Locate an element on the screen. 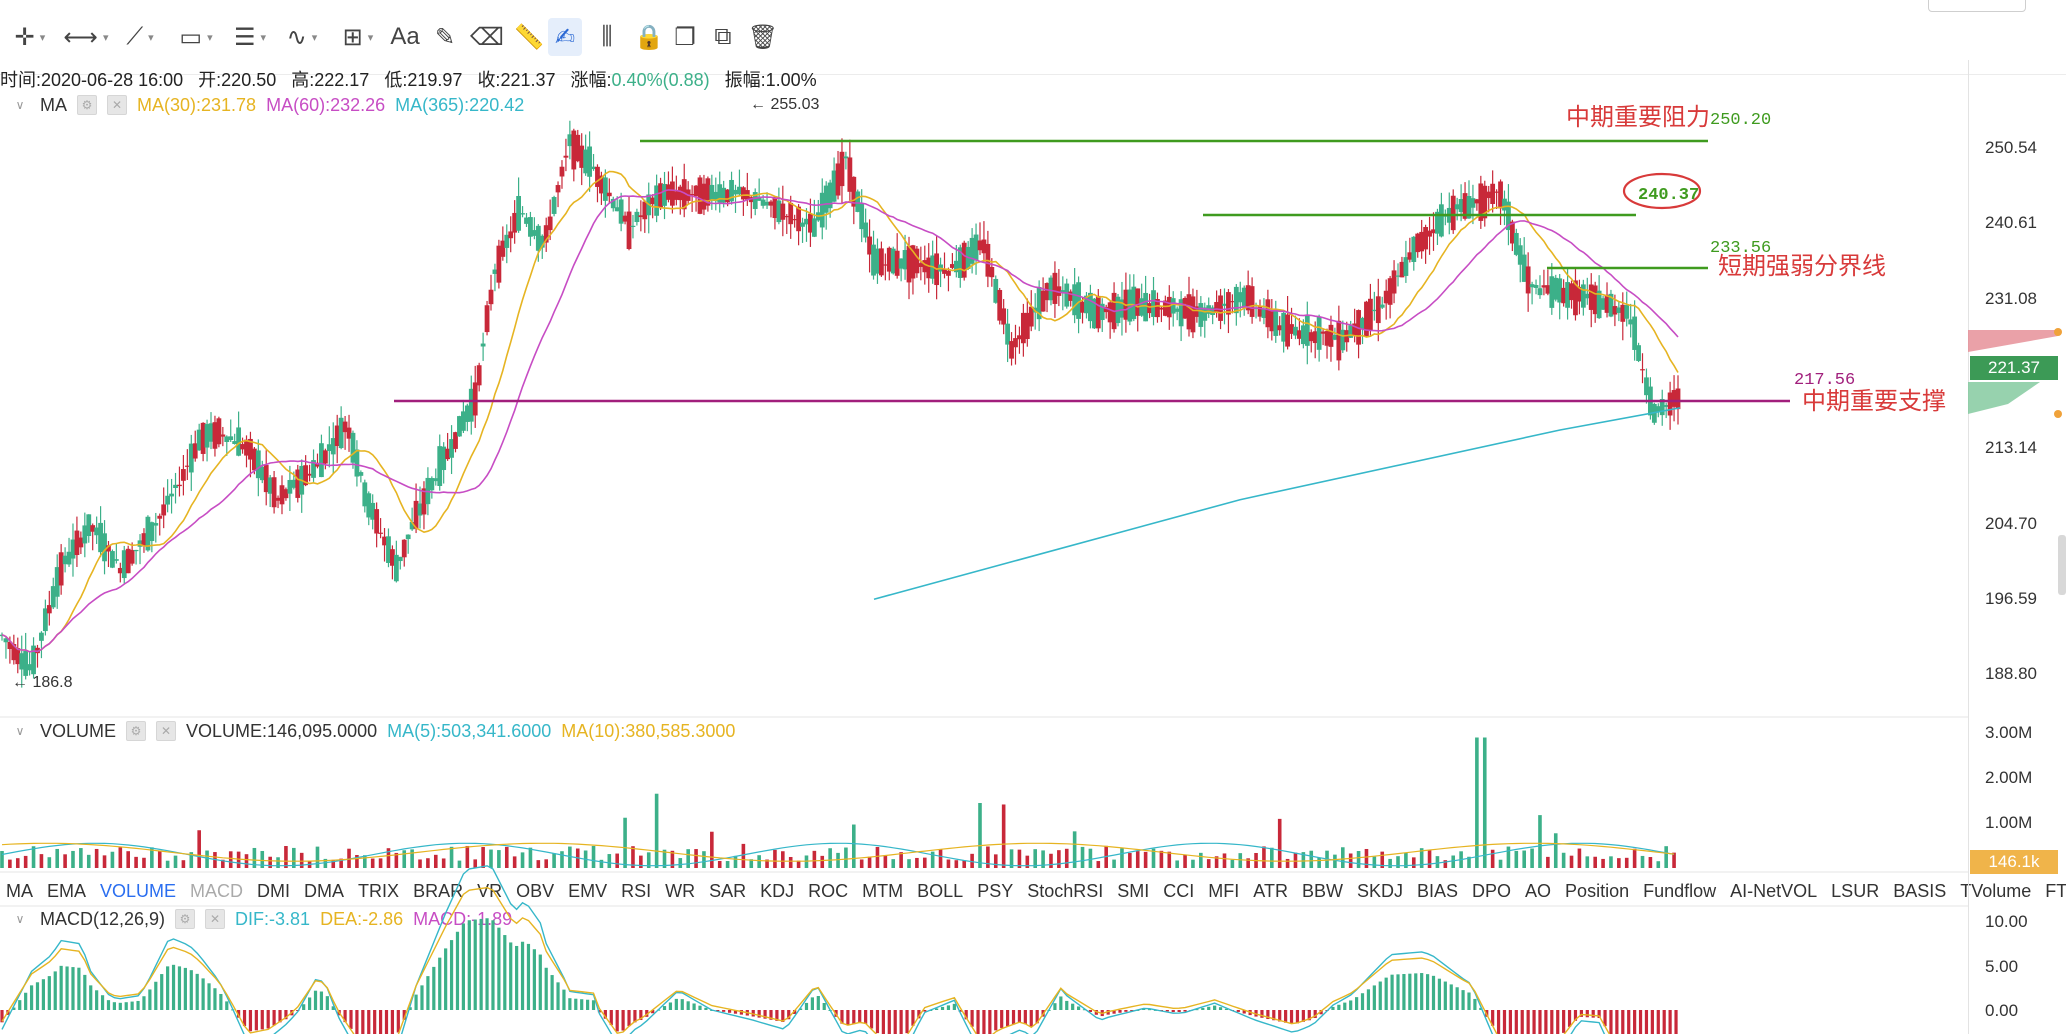  tab-mtm: MTM is located at coordinates (883, 890).